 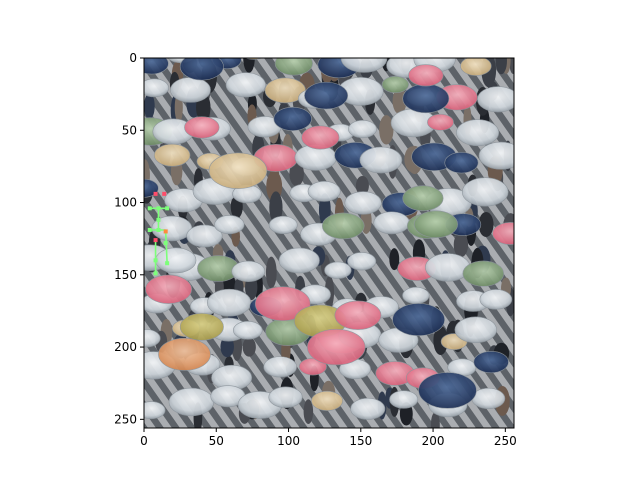 What do you see at coordinates (133, 58) in the screenshot?
I see `y-tick-label: 0` at bounding box center [133, 58].